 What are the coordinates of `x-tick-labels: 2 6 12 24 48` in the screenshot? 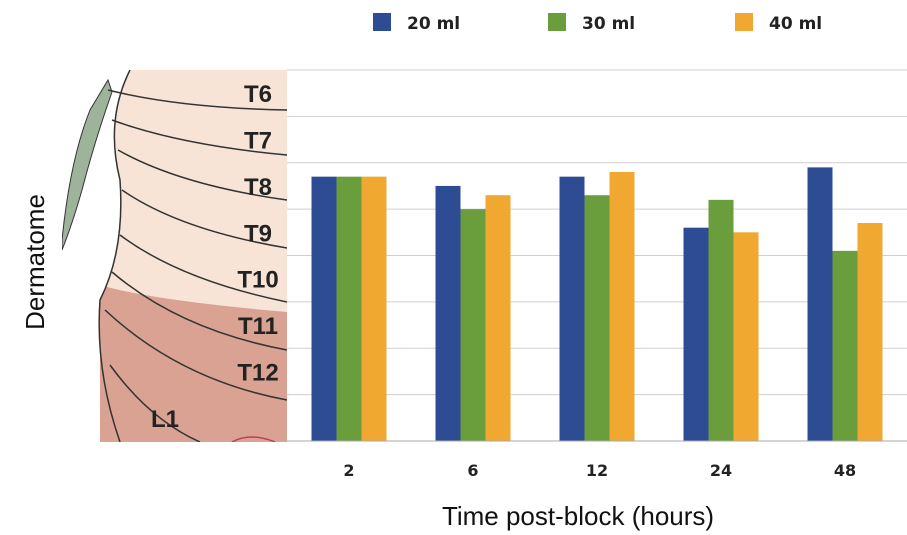 It's located at (599, 470).